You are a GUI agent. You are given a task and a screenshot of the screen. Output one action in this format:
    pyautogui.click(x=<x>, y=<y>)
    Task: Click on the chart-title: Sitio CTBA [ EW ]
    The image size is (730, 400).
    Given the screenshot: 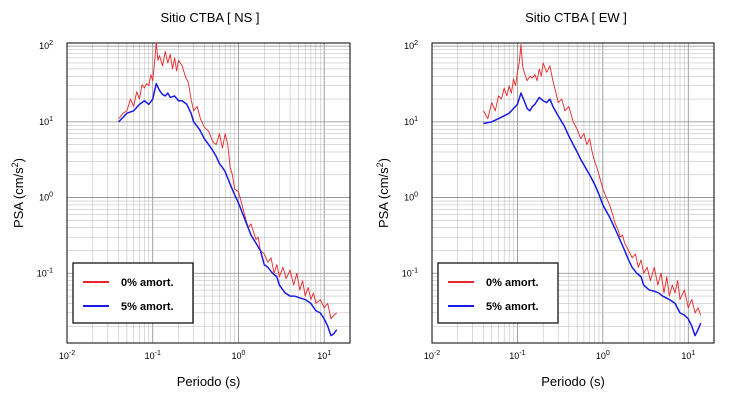 What is the action you would take?
    pyautogui.click(x=576, y=17)
    